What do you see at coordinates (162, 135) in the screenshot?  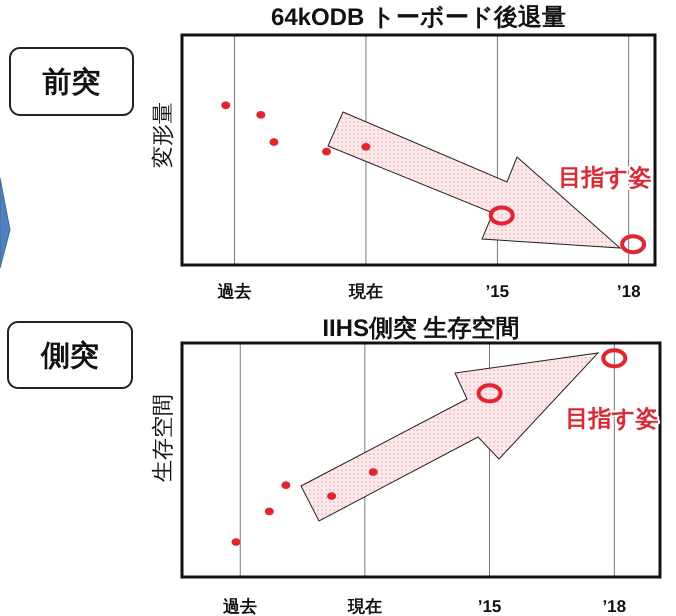 I see `y-axis-title: 変形量` at bounding box center [162, 135].